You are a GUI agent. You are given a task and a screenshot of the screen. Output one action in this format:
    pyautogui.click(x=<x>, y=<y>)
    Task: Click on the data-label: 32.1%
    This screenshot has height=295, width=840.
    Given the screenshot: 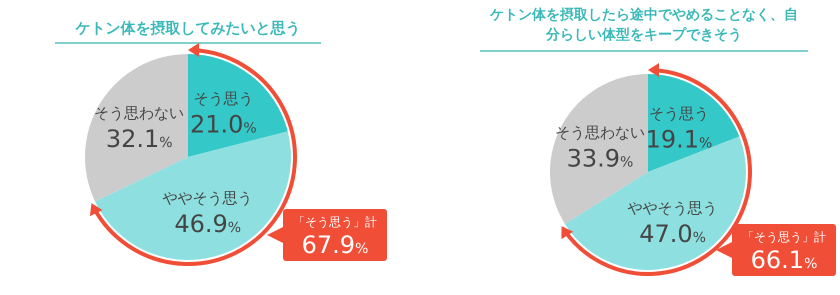 What is the action you would take?
    pyautogui.click(x=139, y=139)
    